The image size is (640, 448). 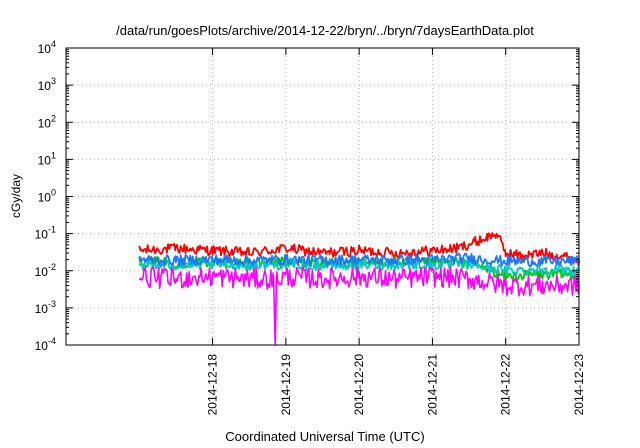 What do you see at coordinates (432, 385) in the screenshot?
I see `x-tick-label: 2014-12-21` at bounding box center [432, 385].